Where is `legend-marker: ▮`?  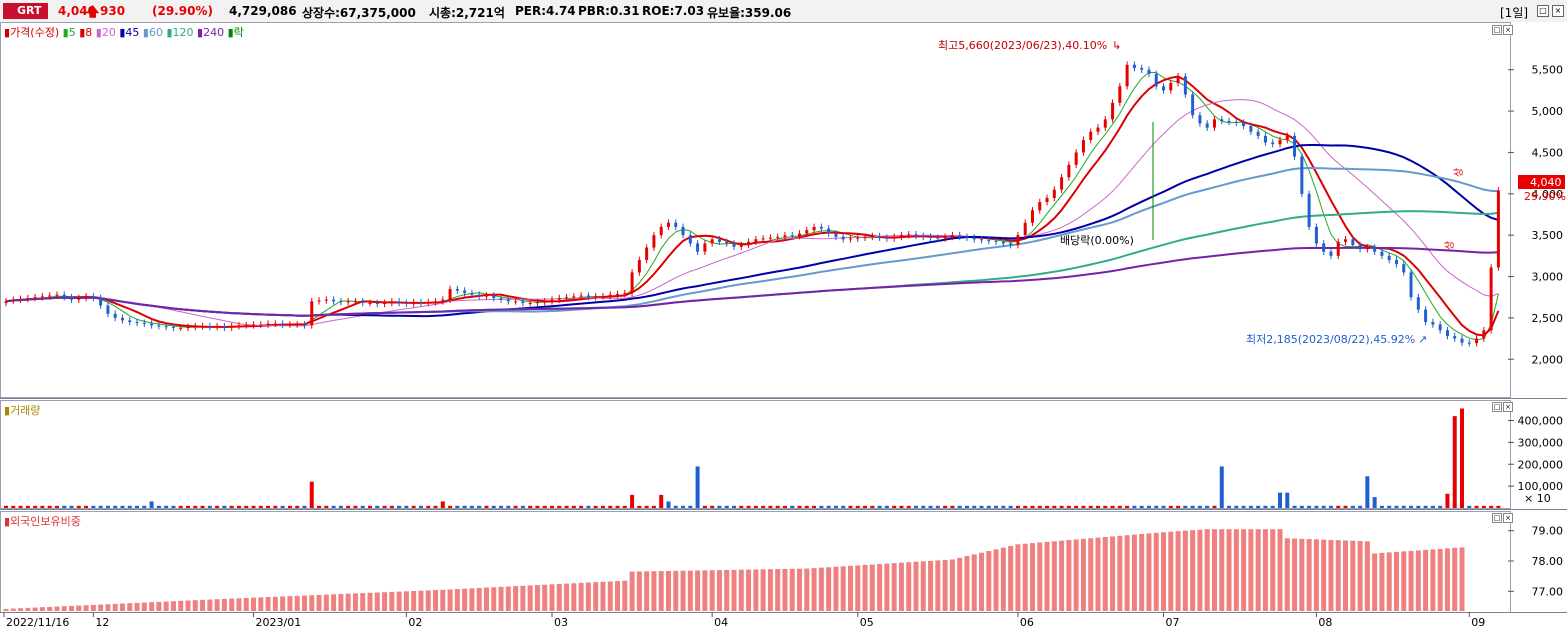 legend-marker: ▮ is located at coordinates (82, 32).